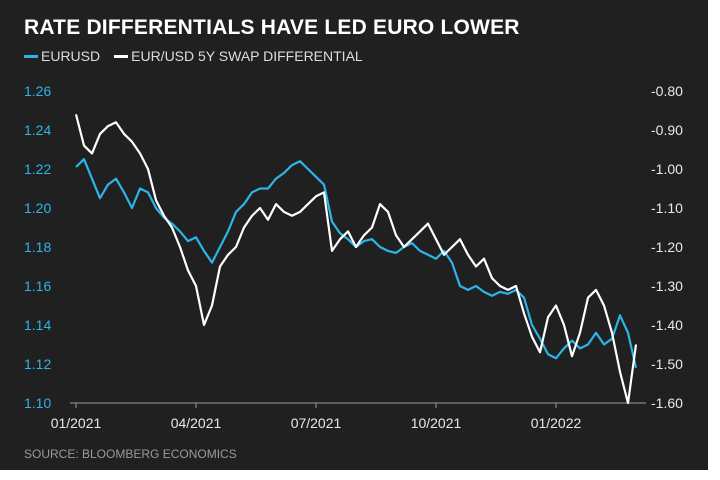 Image resolution: width=720 pixels, height=480 pixels. I want to click on x-axis-tick-label: 01/2021, so click(76, 423).